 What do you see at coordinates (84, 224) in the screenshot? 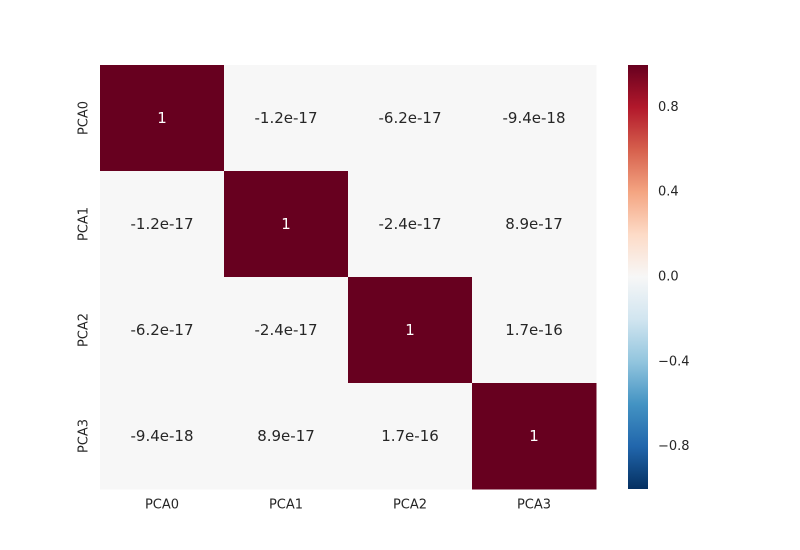
I see `y-tick-label: PCA1` at bounding box center [84, 224].